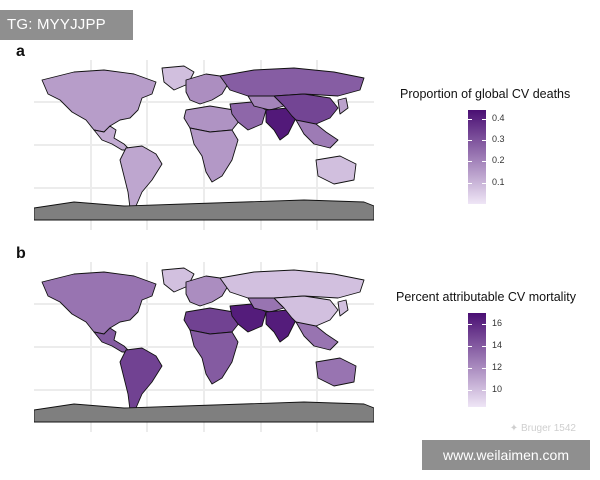 This screenshot has height=480, width=600. What do you see at coordinates (497, 323) in the screenshot?
I see `legend-tick-label: 16` at bounding box center [497, 323].